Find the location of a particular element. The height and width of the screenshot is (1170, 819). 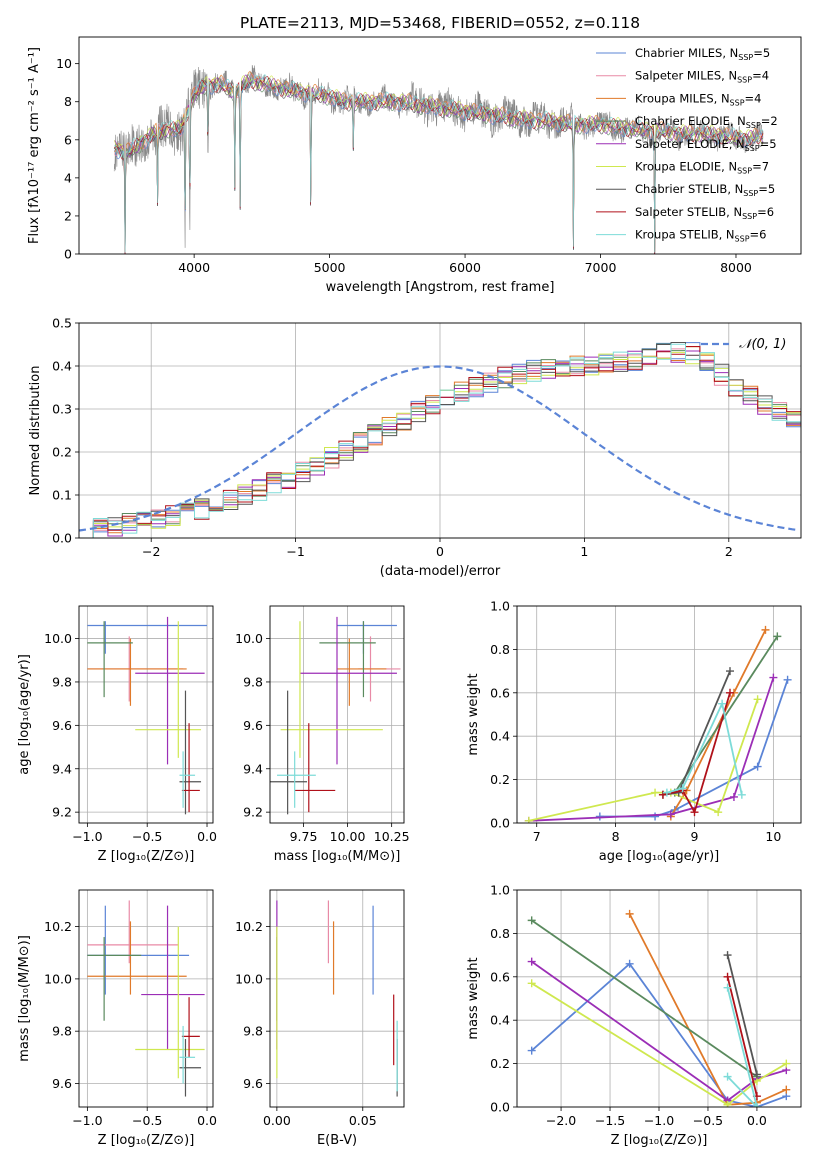

age_vs_mass-xtick-label-0: 9.75 is located at coordinates (304, 836).